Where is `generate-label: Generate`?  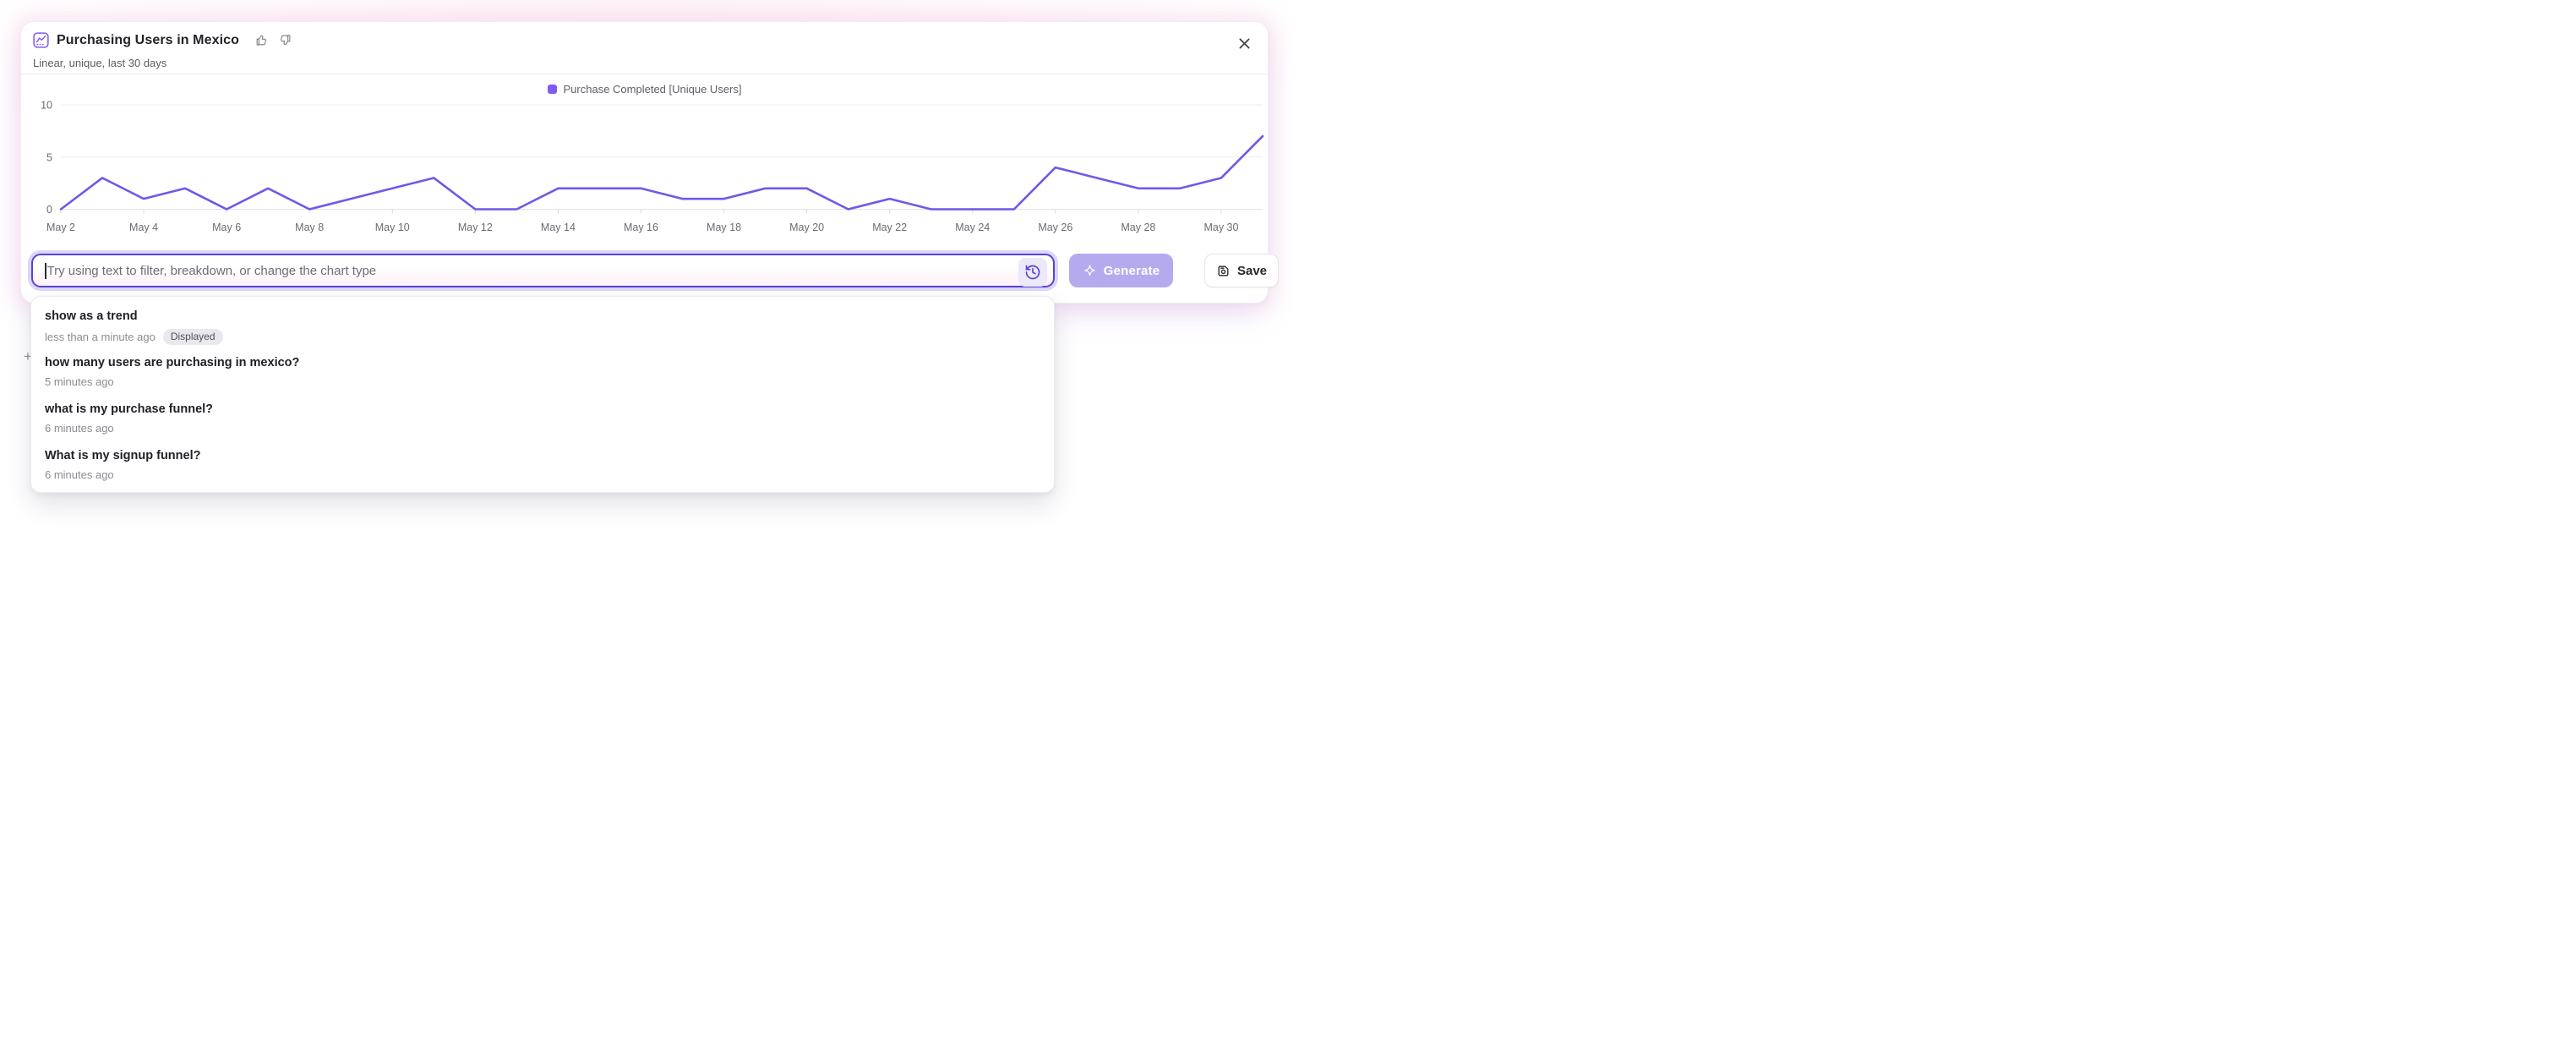
generate-label: Generate is located at coordinates (1131, 270).